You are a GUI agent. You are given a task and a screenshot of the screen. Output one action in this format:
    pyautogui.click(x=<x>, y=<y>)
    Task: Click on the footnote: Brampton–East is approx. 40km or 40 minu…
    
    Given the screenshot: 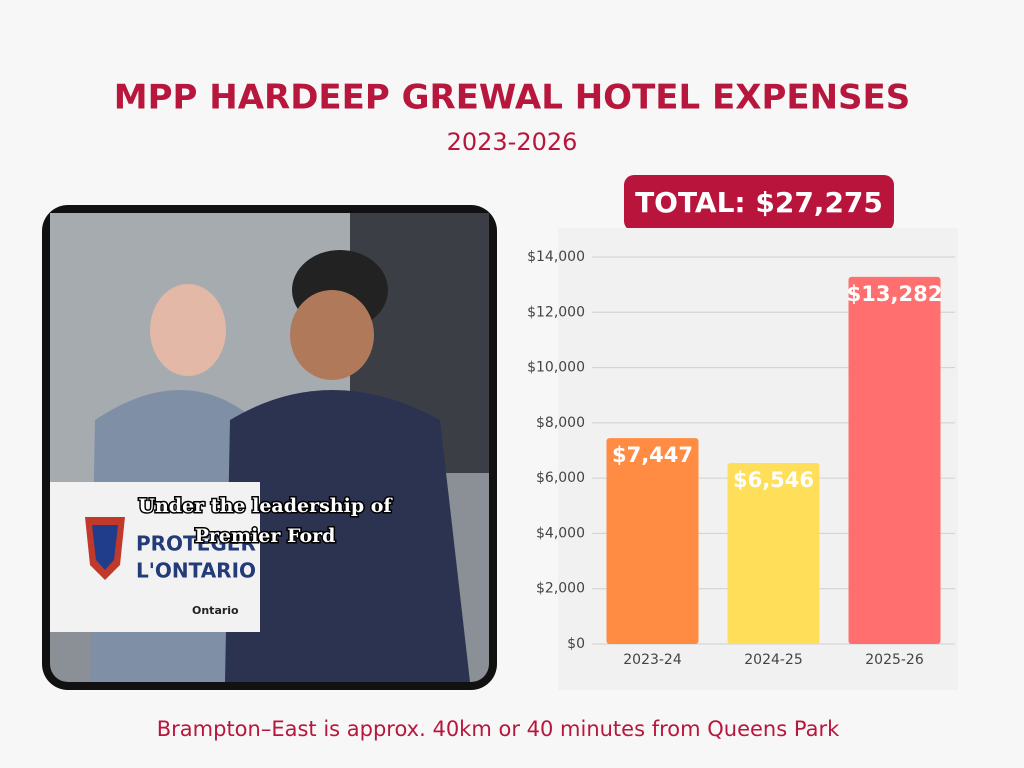 What is the action you would take?
    pyautogui.click(x=498, y=729)
    